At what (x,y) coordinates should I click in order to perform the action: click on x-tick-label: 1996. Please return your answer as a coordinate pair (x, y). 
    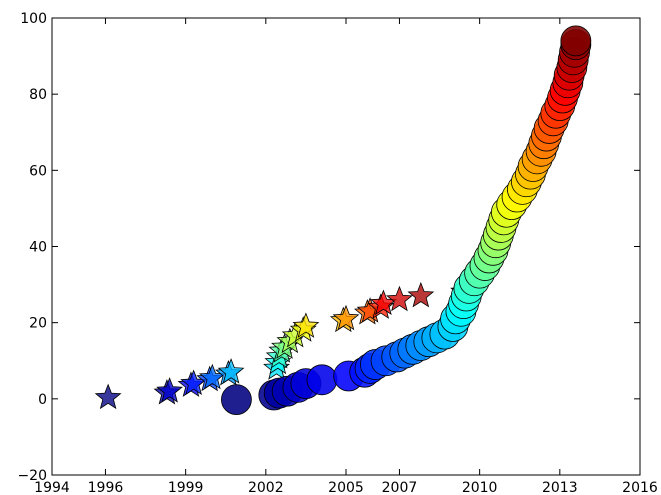
    Looking at the image, I should click on (106, 487).